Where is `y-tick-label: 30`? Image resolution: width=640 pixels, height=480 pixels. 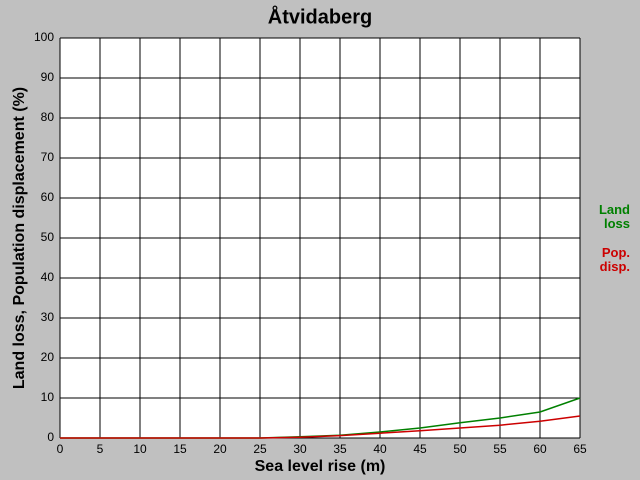 y-tick-label: 30 is located at coordinates (48, 317).